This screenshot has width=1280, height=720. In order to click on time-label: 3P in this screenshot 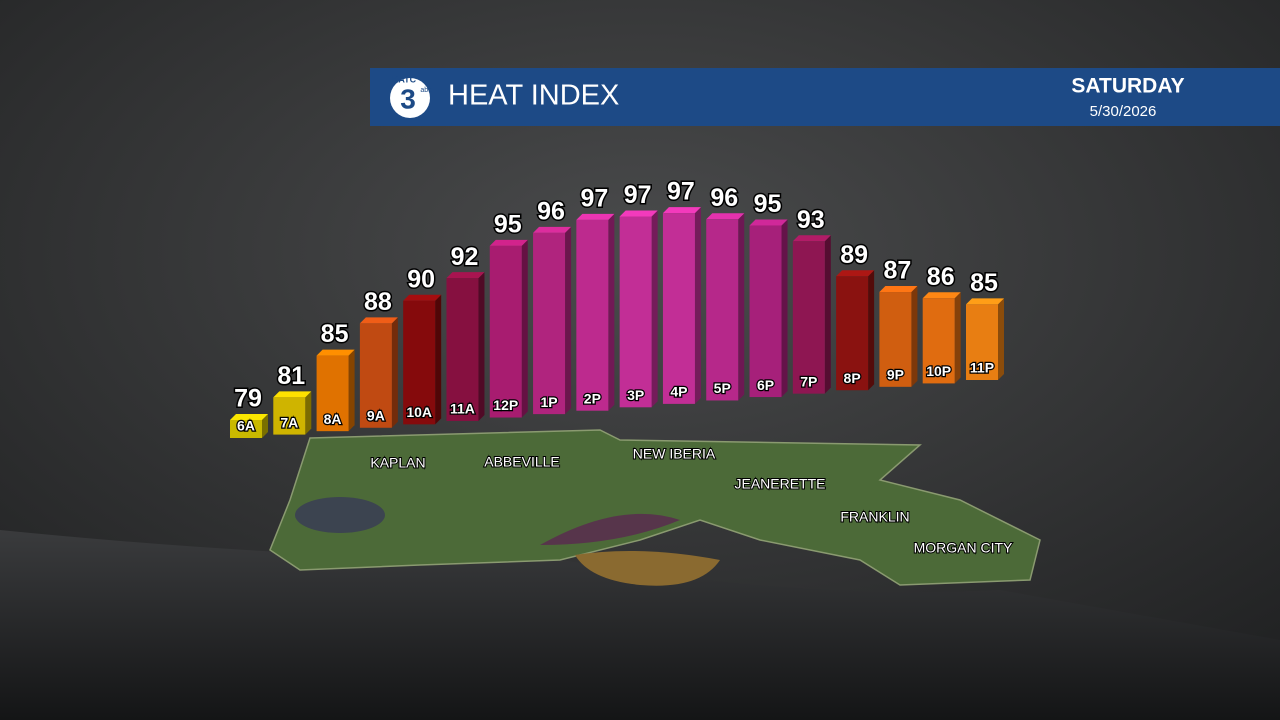, I will do `click(635, 395)`.